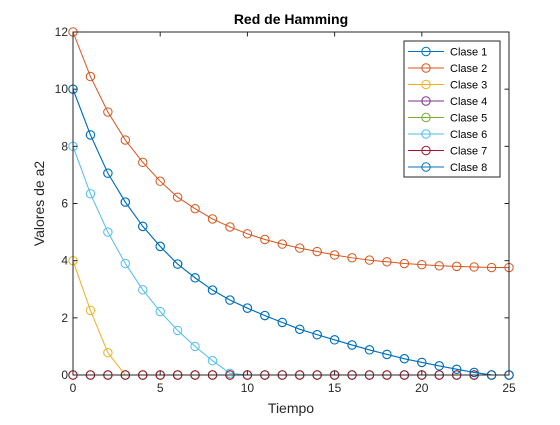 The height and width of the screenshot is (425, 560). Describe the element at coordinates (73, 388) in the screenshot. I see `x-tick-label: 0` at that location.